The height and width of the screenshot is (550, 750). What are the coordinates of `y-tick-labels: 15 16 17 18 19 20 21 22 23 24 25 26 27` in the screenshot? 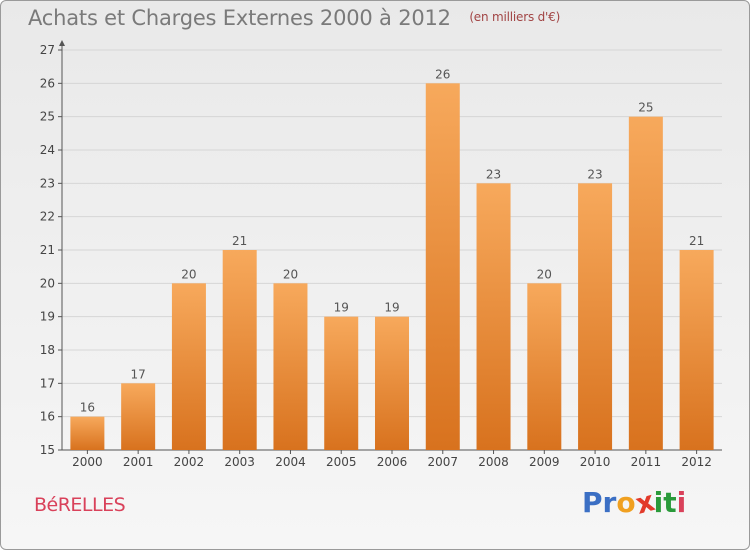 It's located at (47, 250).